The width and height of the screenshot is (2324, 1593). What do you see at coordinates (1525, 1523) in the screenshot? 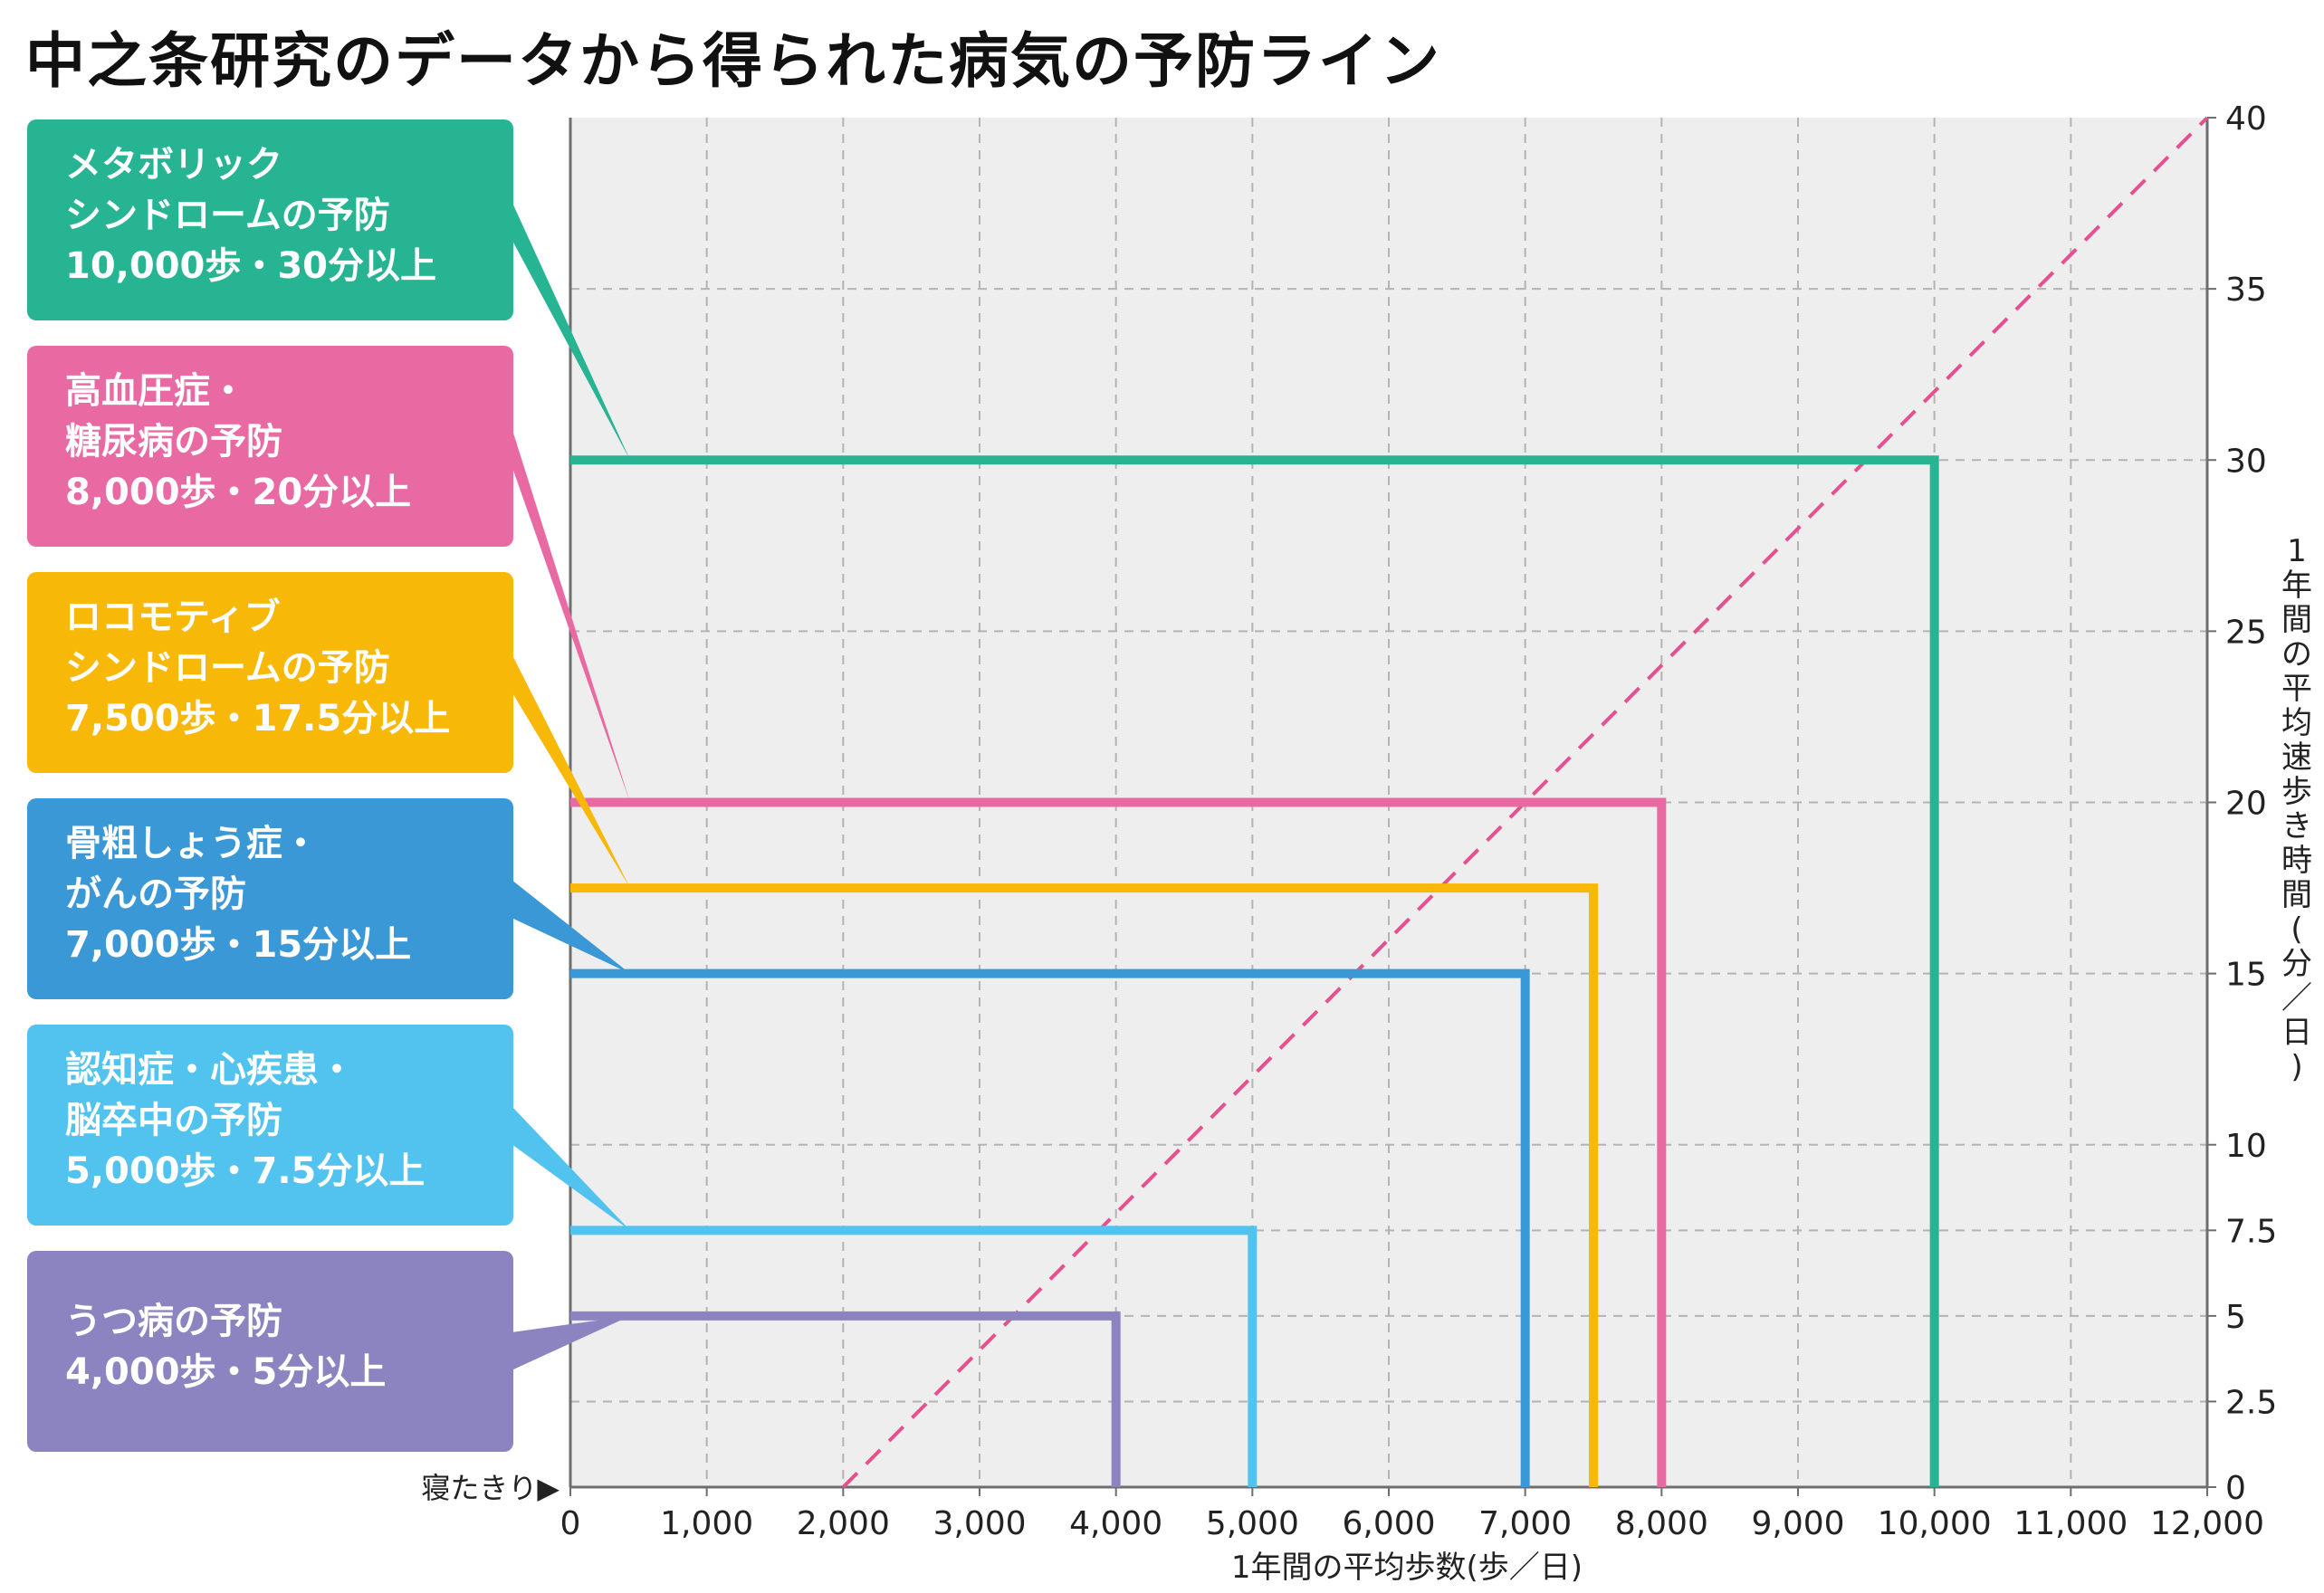
I see `x-tick-label: 7,000` at bounding box center [1525, 1523].